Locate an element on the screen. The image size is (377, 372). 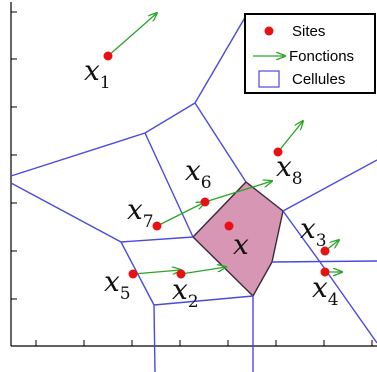
legend-sites-label: Sites is located at coordinates (308, 31).